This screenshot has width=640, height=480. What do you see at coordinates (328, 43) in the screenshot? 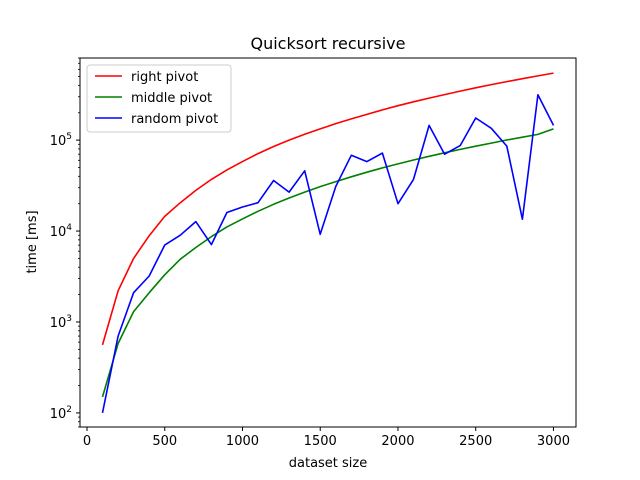
I see `chart-title: Quicksort recursive` at bounding box center [328, 43].